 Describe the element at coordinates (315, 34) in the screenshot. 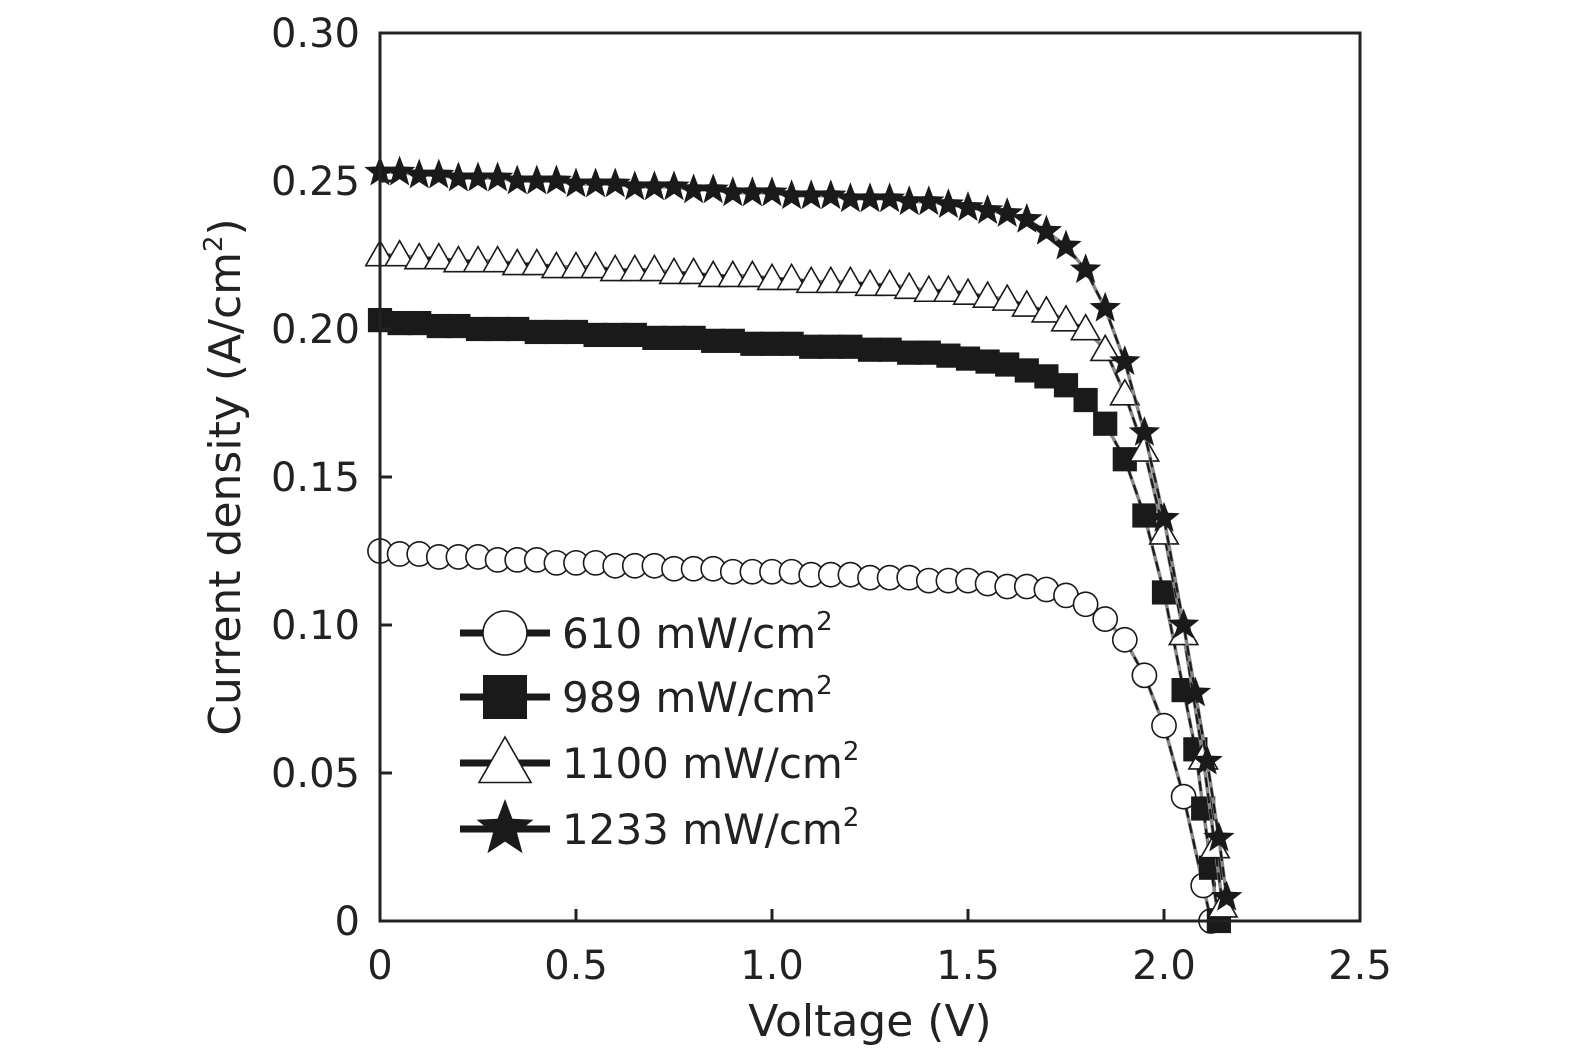

I see `y-tick-label: 0.30` at that location.